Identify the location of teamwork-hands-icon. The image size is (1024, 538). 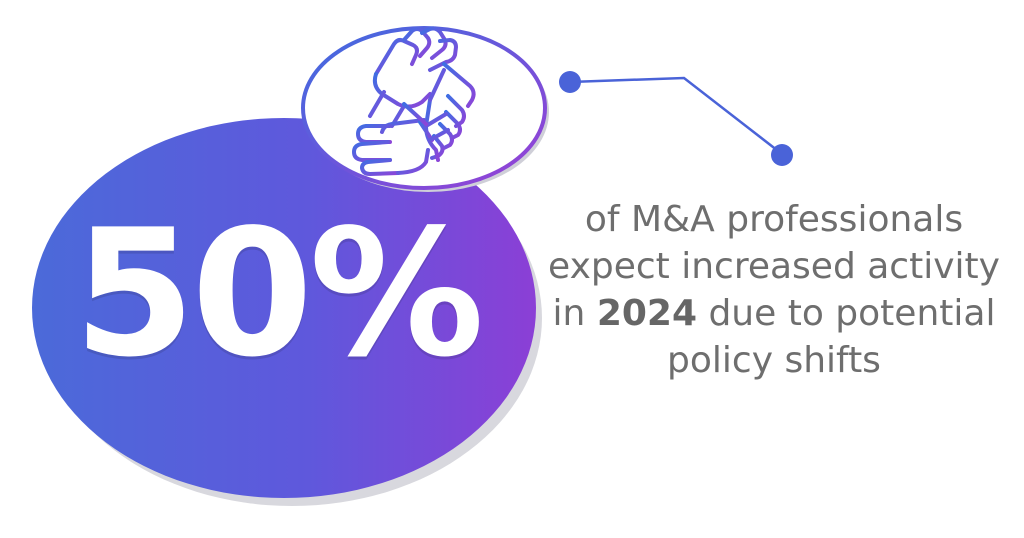
(414, 101).